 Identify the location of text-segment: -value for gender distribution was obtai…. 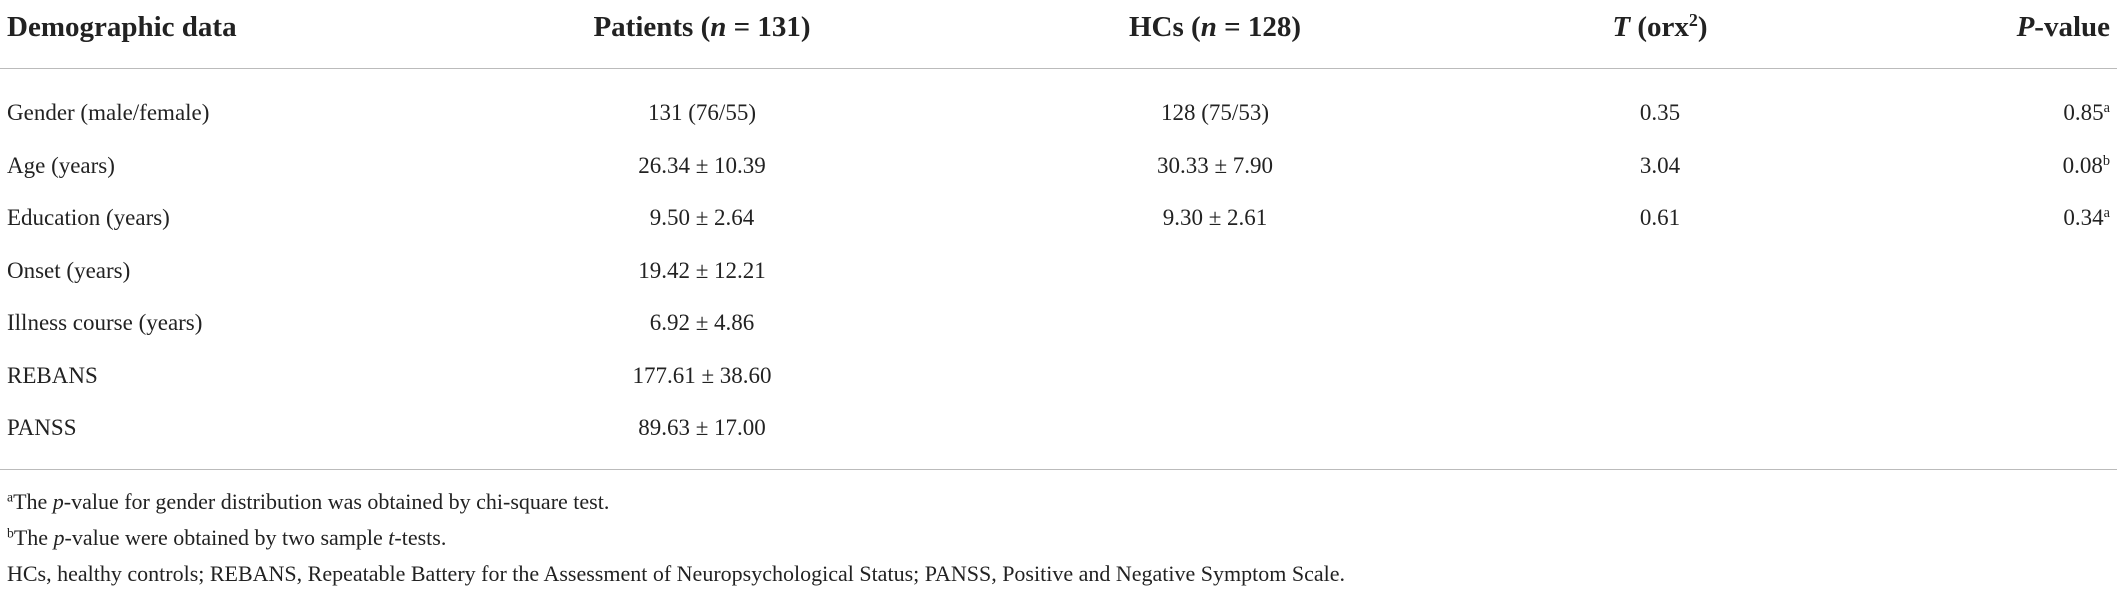
(336, 501).